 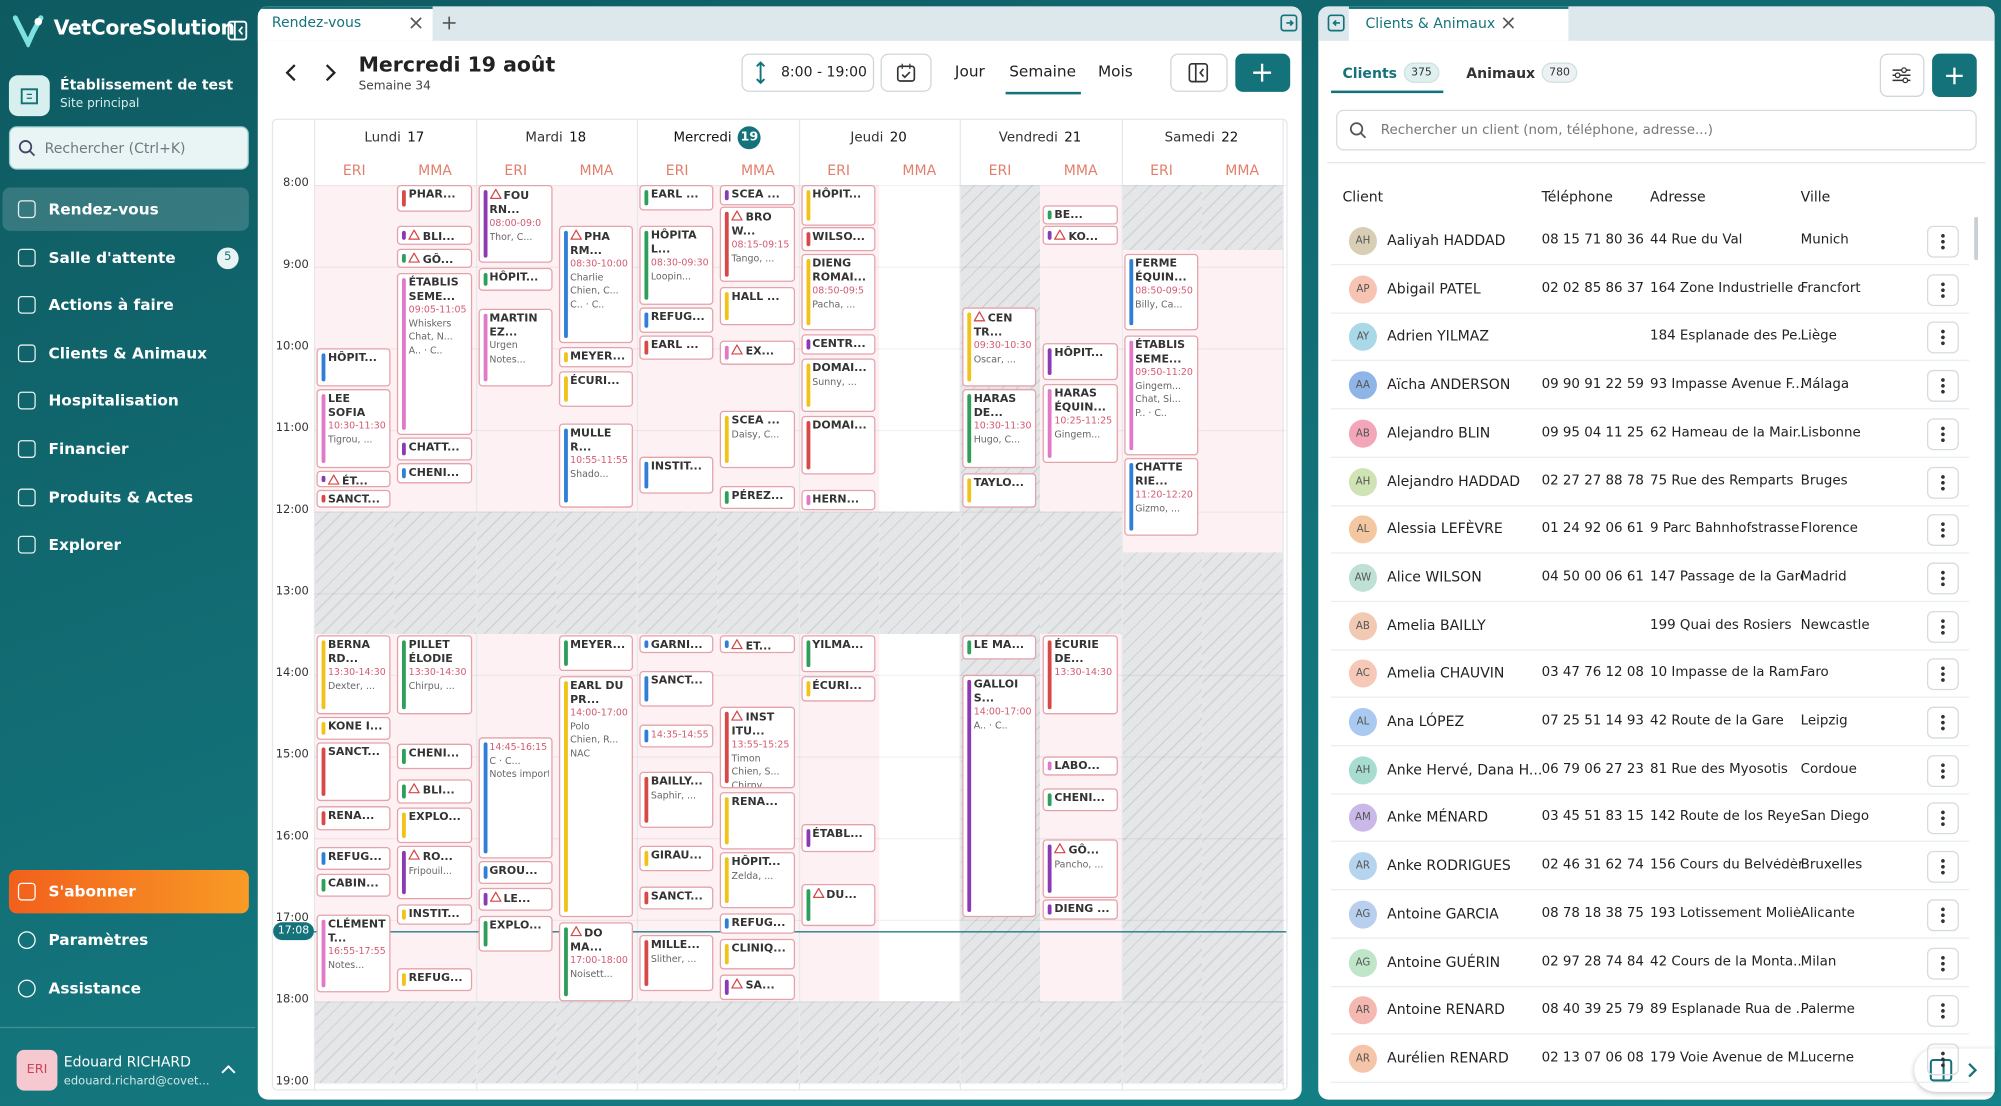 What do you see at coordinates (1080, 675) in the screenshot?
I see `appointment: ÉCURIE DE... 13:30-14:30` at bounding box center [1080, 675].